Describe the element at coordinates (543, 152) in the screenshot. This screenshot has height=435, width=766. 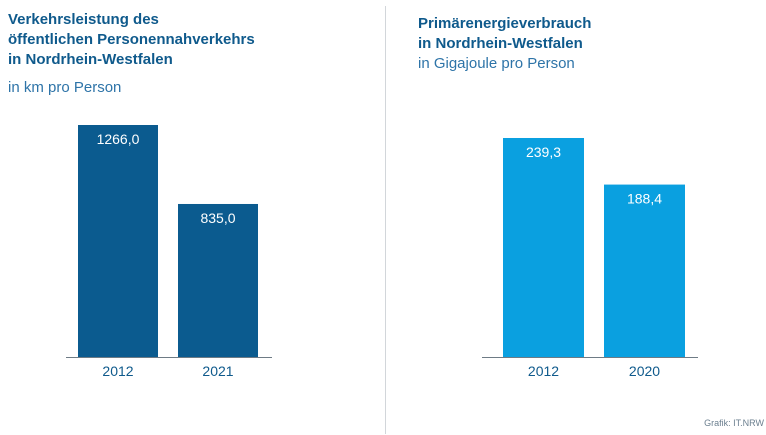
I see `bar-value-label: 239,3` at that location.